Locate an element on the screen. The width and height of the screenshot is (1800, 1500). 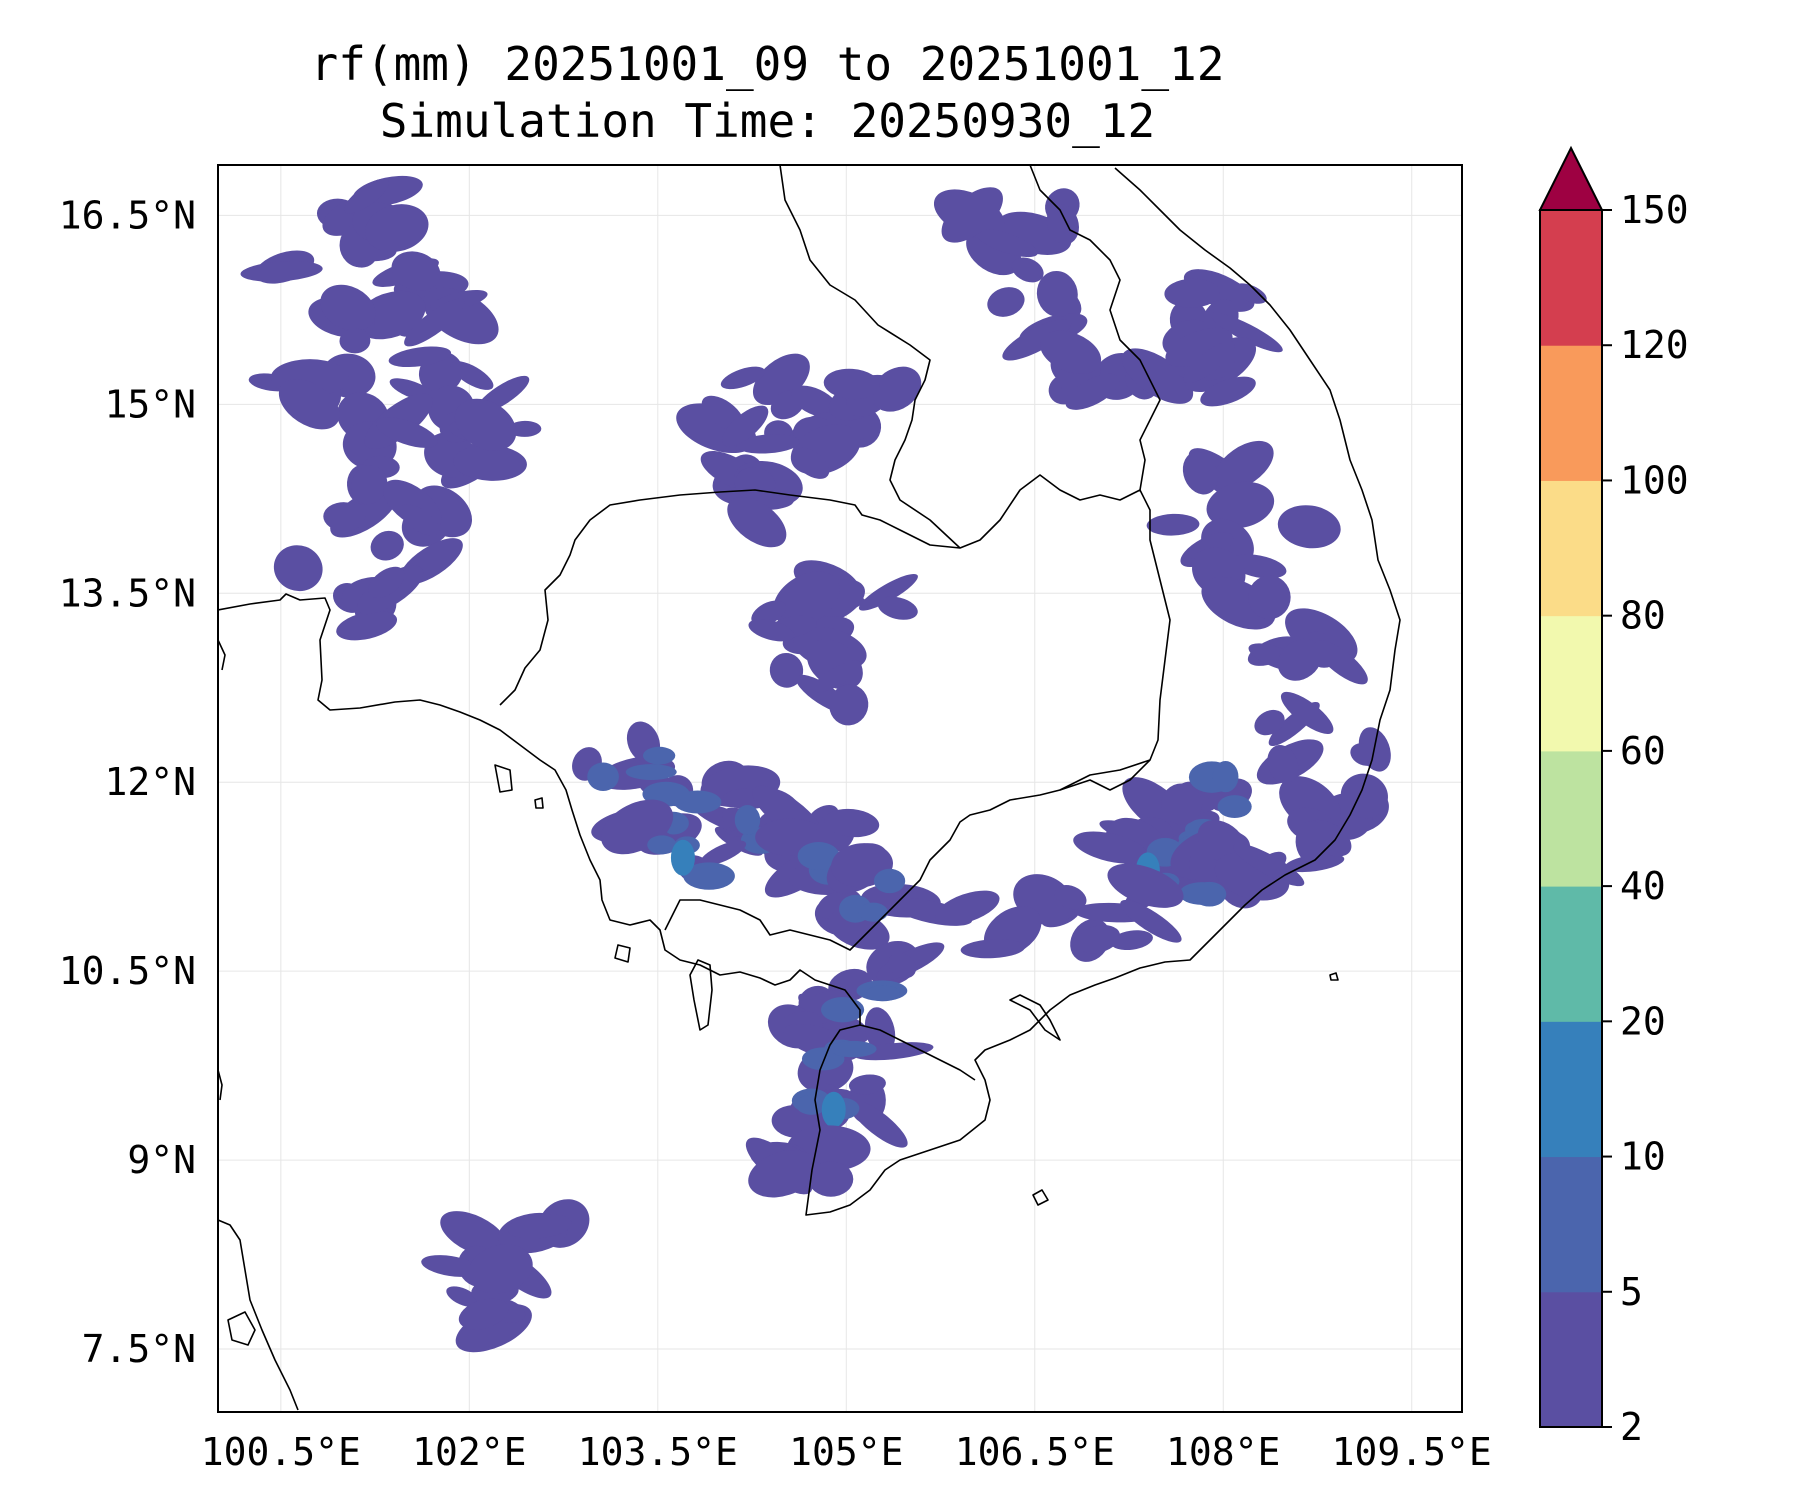
colorbar: 2 5 10 20 40 60 80 100 120 150 is located at coordinates (1613, 797).